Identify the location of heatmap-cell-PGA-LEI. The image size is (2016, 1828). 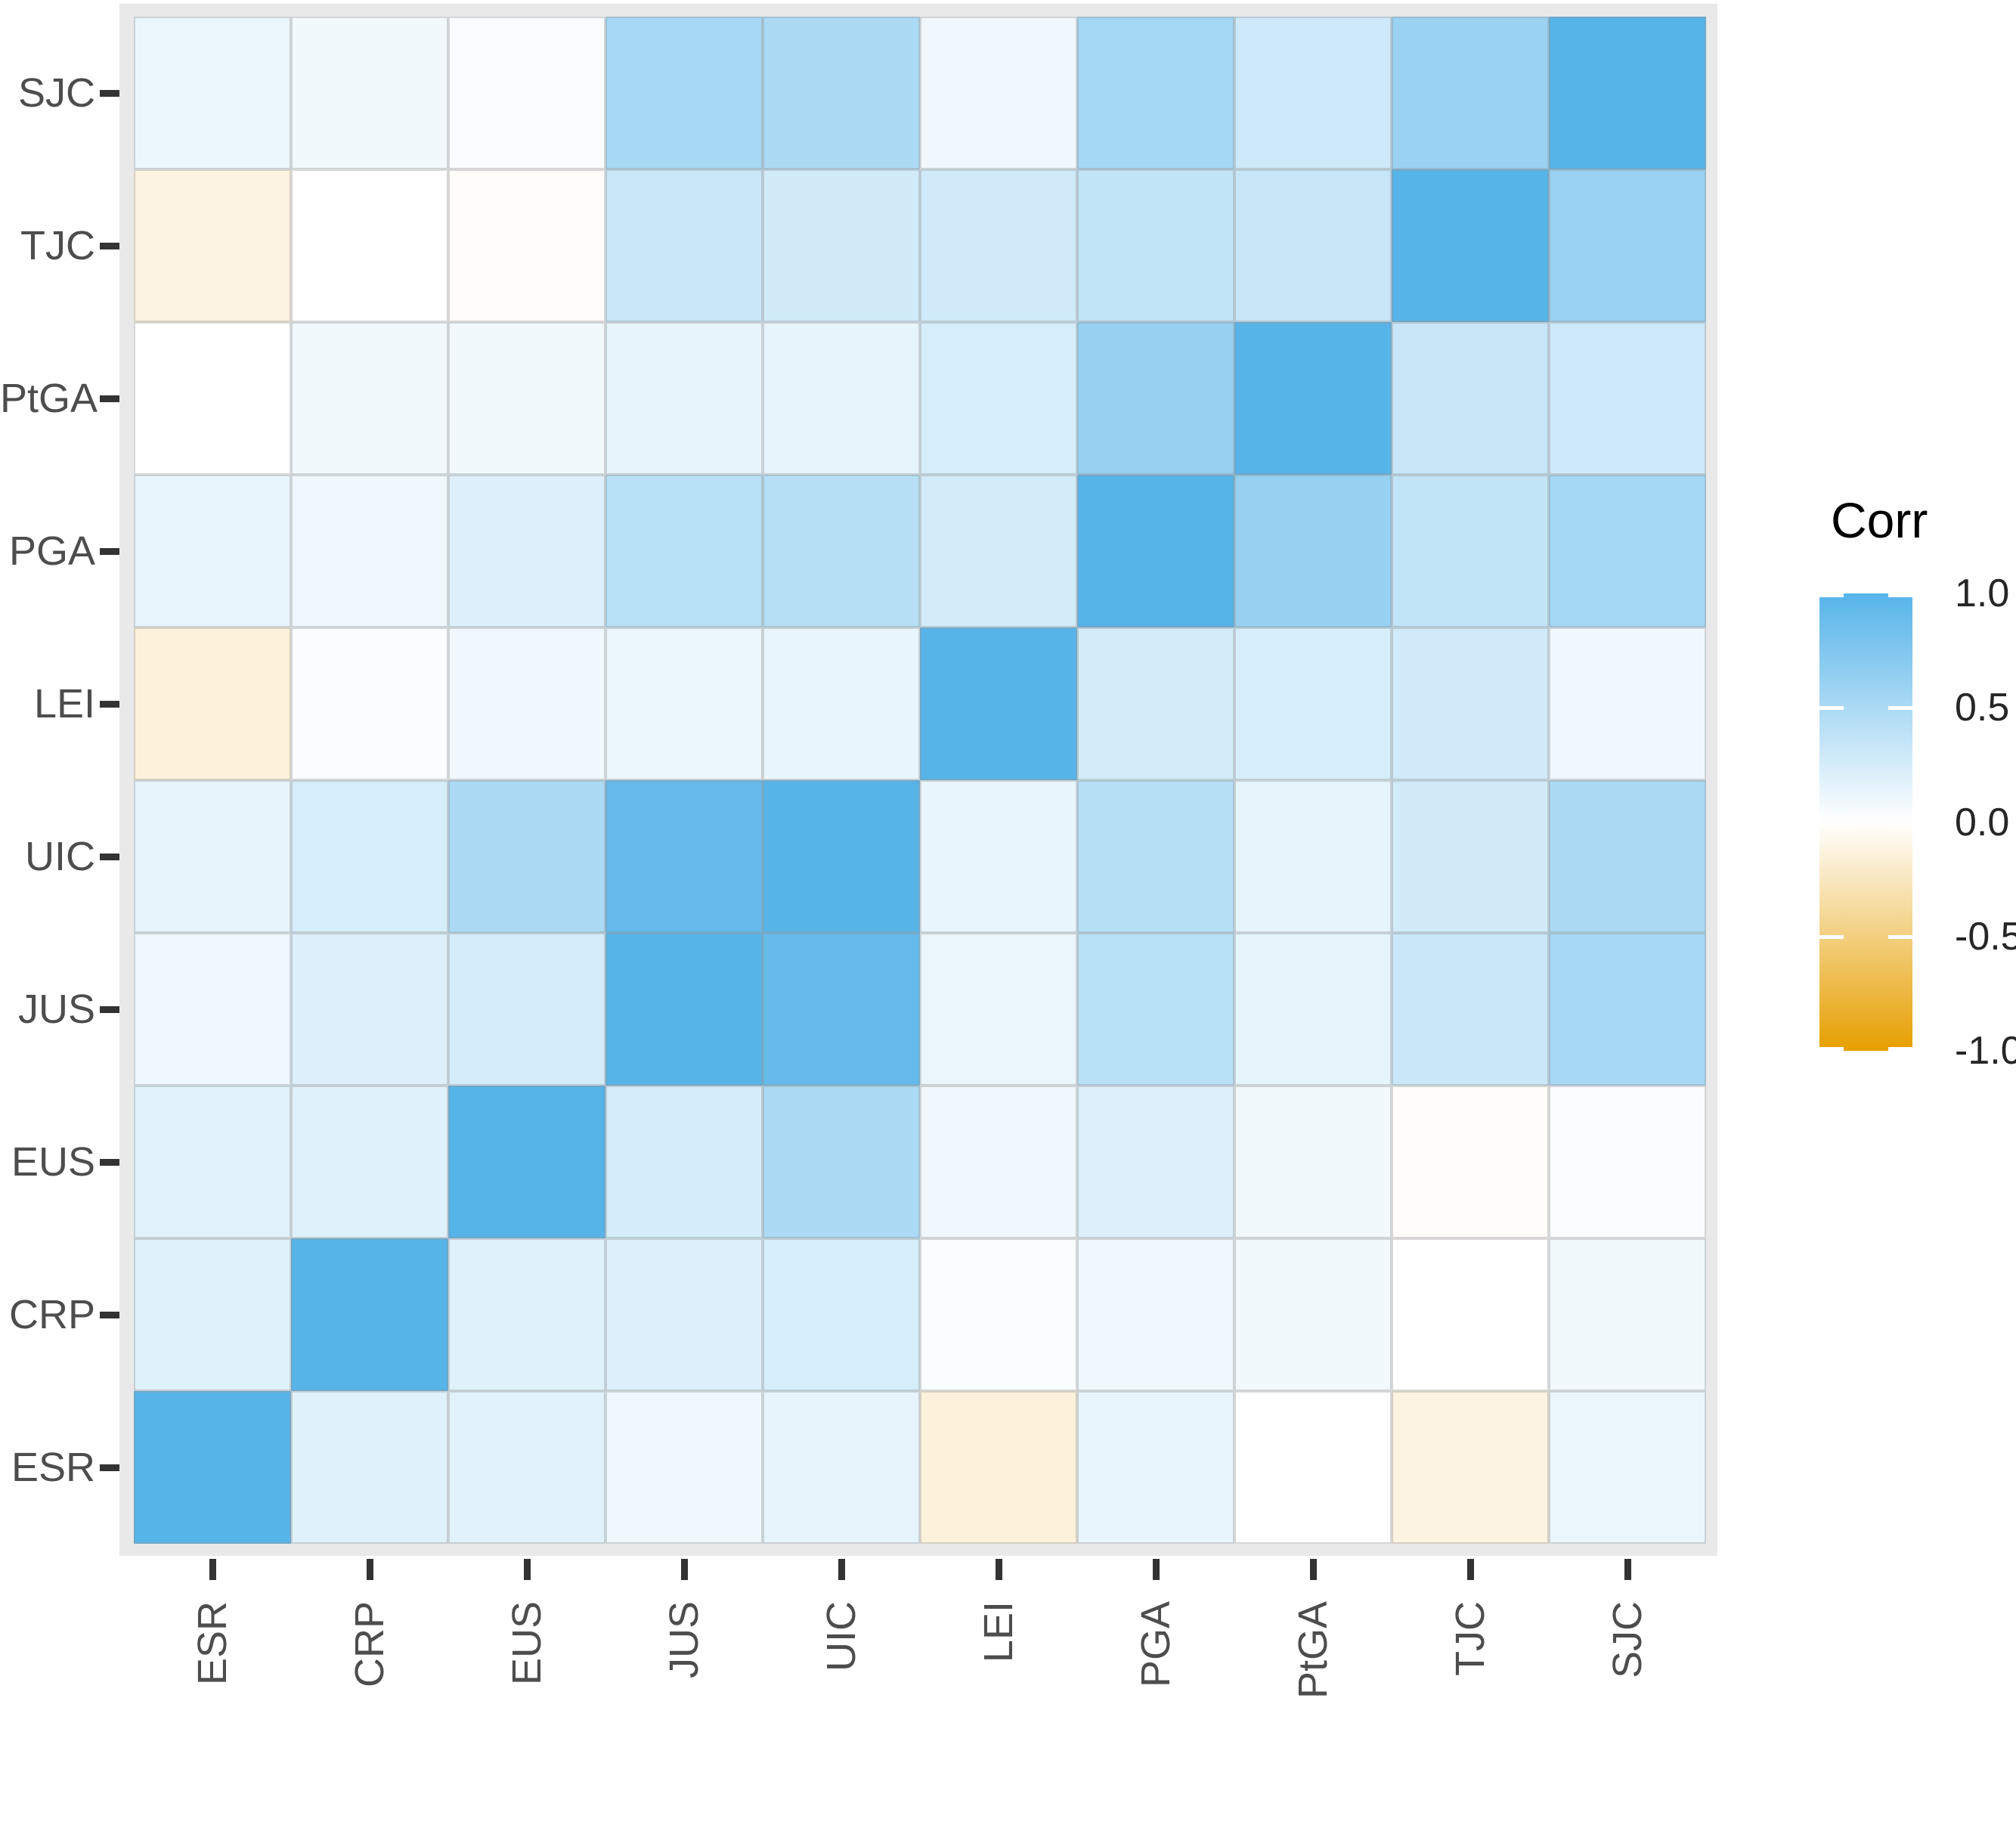
(998, 551).